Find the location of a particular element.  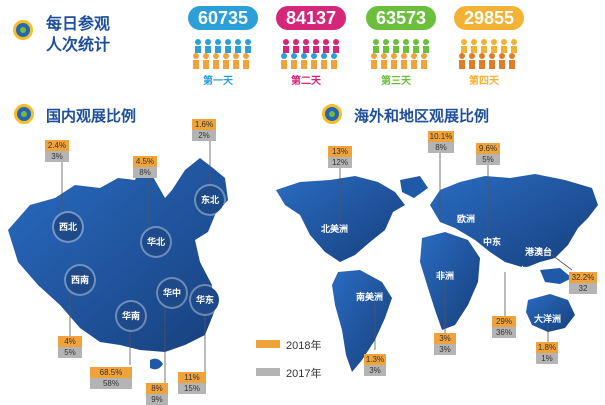

huazhong-2018-tag: 8% is located at coordinates (157, 388).